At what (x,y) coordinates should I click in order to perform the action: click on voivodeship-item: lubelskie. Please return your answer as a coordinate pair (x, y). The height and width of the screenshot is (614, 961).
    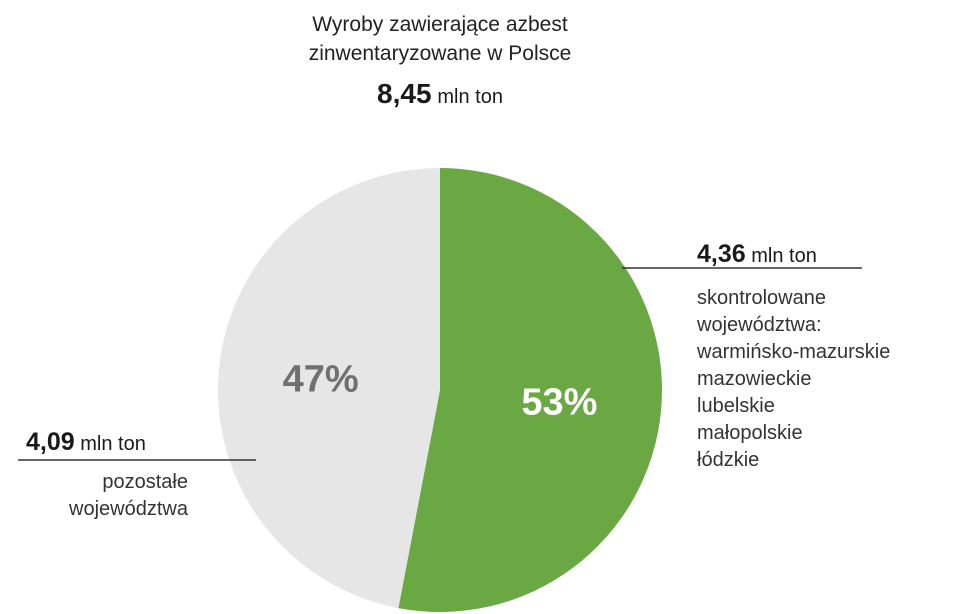
    Looking at the image, I should click on (736, 406).